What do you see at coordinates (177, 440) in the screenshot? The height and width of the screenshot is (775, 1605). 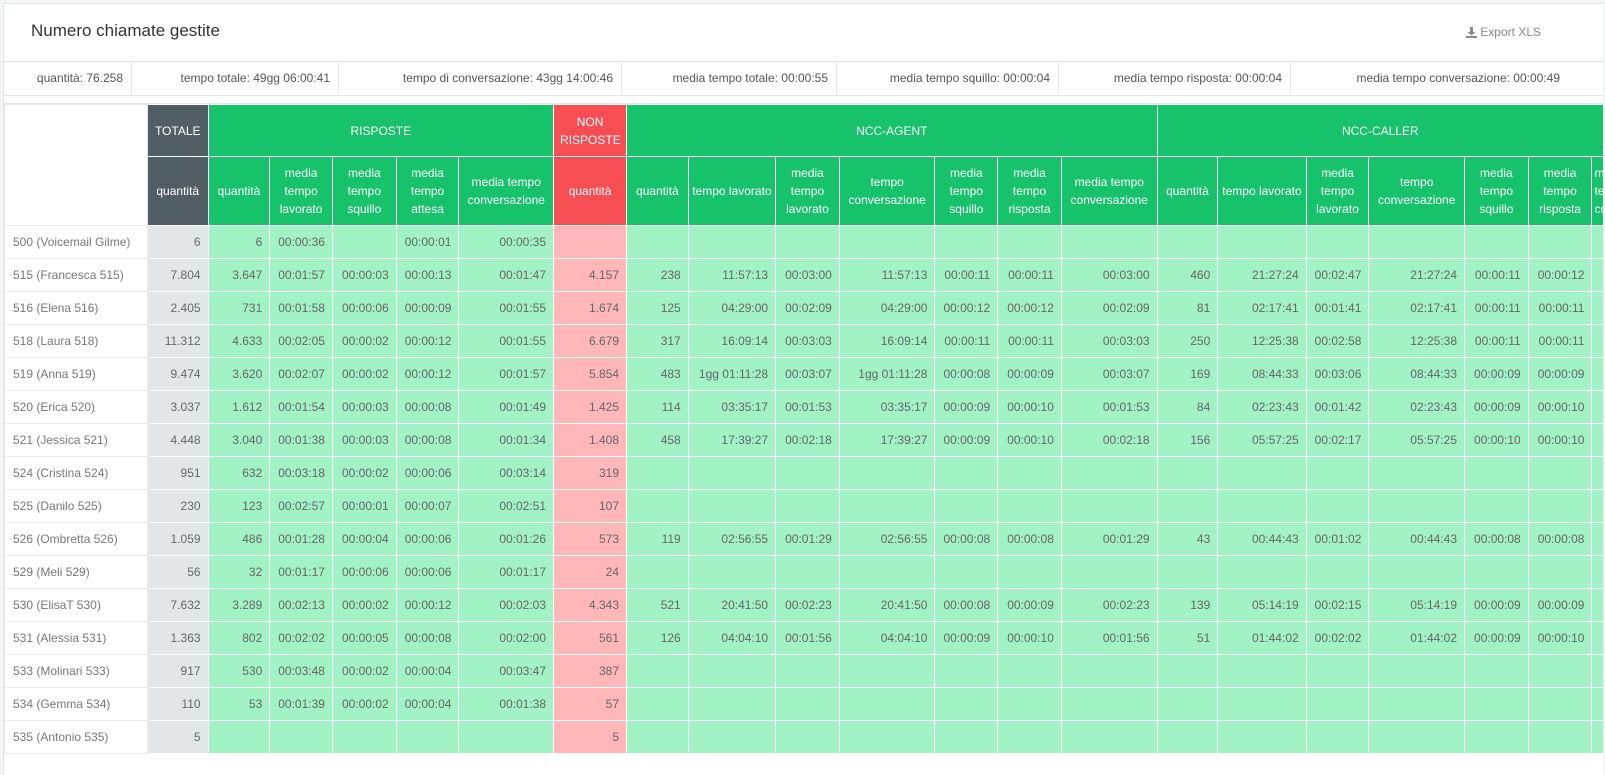 I see `table-cell: 4.448` at bounding box center [177, 440].